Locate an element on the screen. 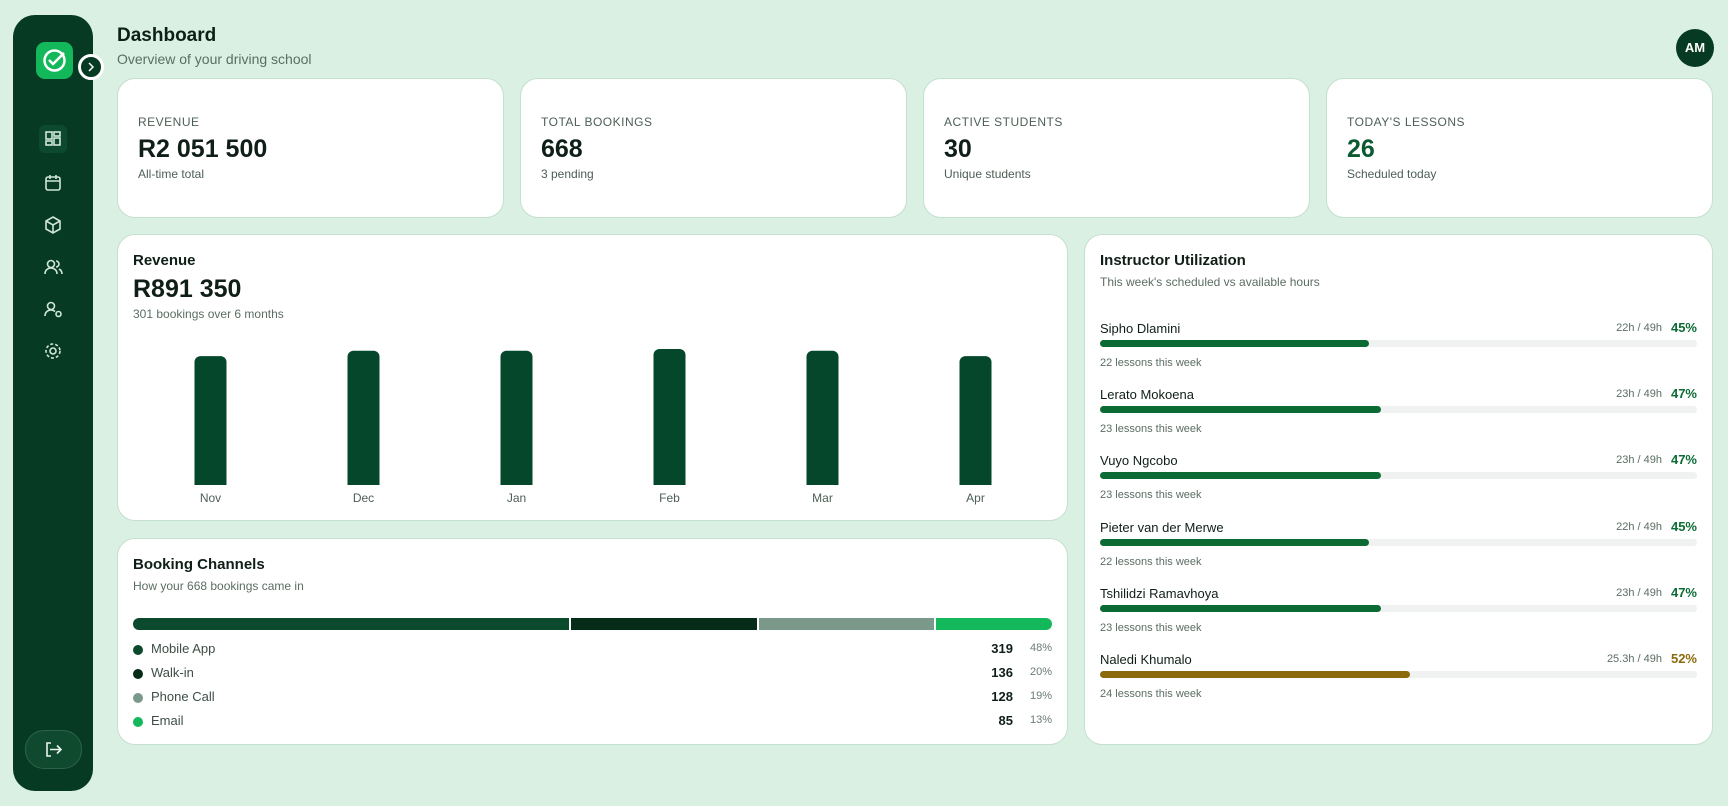 The height and width of the screenshot is (806, 1728). instructor-name: Naledi Khumalo is located at coordinates (1146, 659).